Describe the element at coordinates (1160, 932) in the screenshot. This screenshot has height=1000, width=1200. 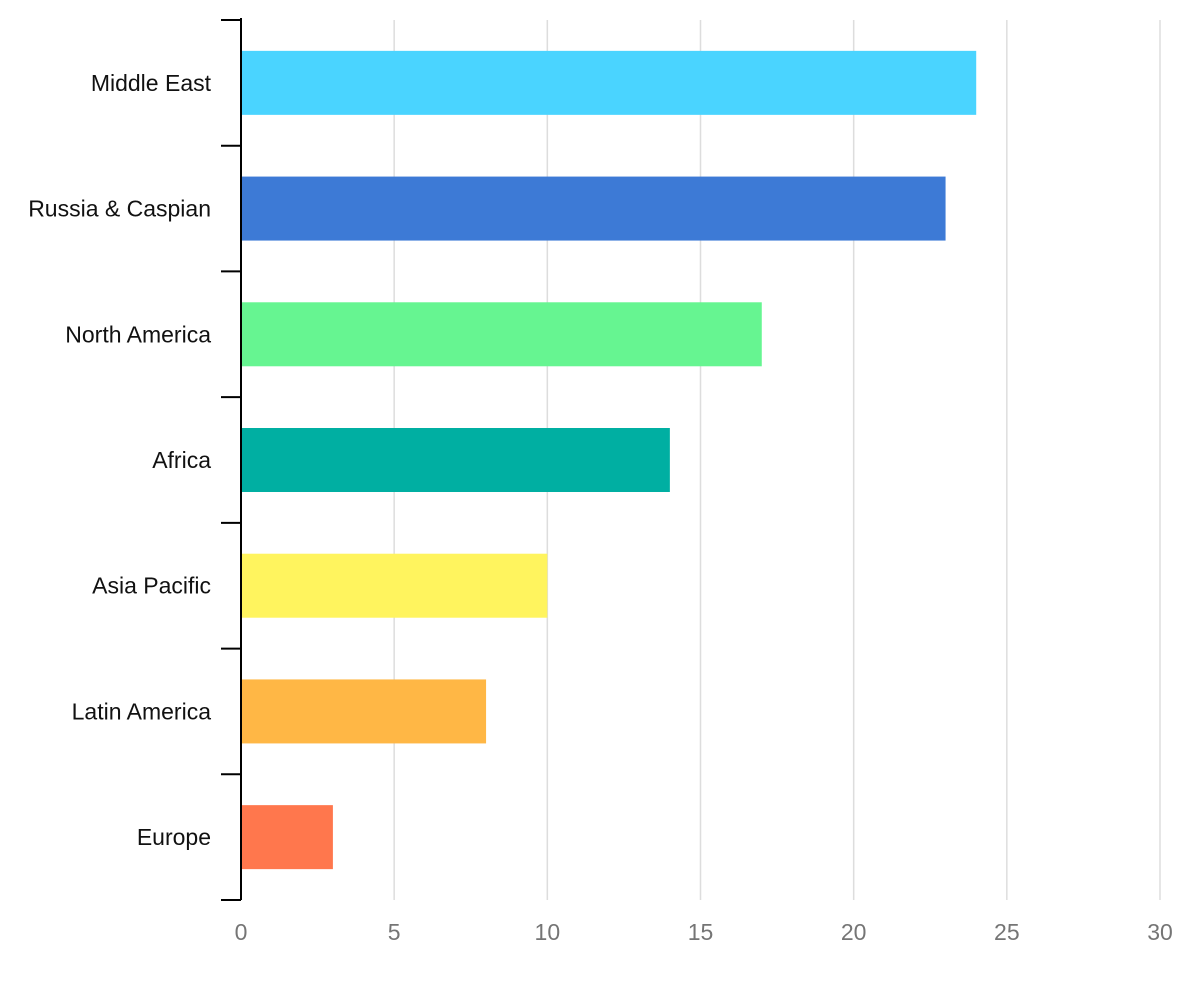
I see `x-tick-label: 30` at that location.